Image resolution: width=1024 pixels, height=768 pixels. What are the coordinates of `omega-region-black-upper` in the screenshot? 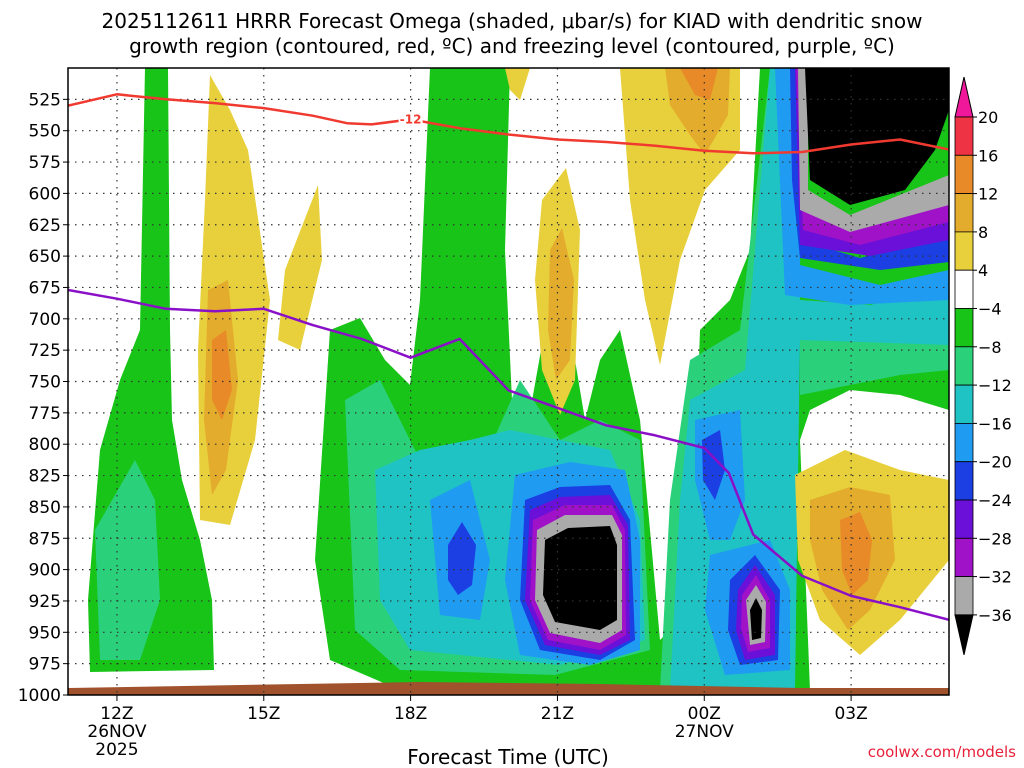 It's located at (877, 136).